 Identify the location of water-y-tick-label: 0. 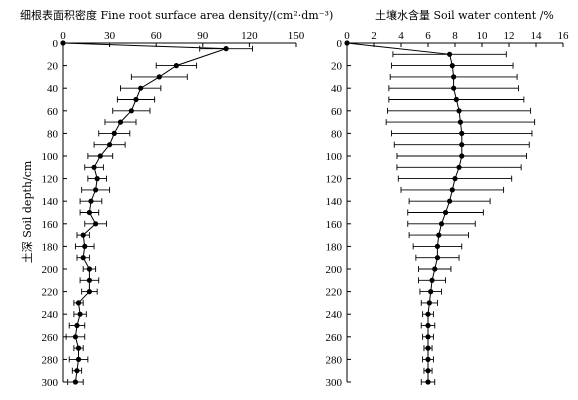
(340, 44).